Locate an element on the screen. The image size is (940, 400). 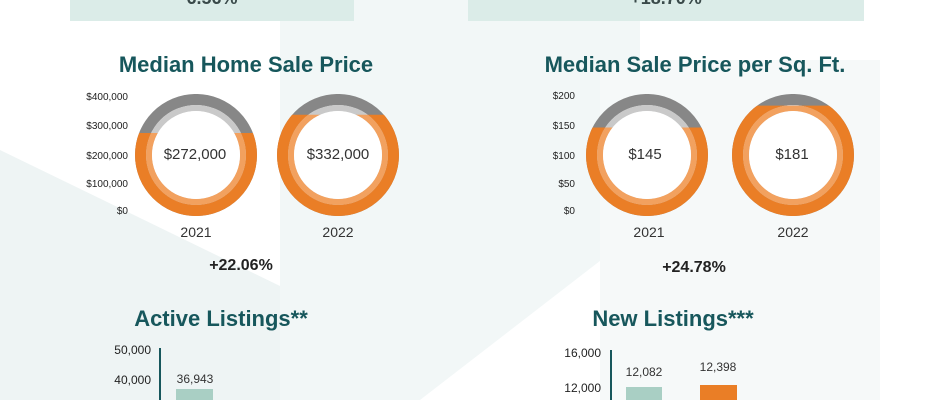
donut-mark-2022-home-price is located at coordinates (338, 155).